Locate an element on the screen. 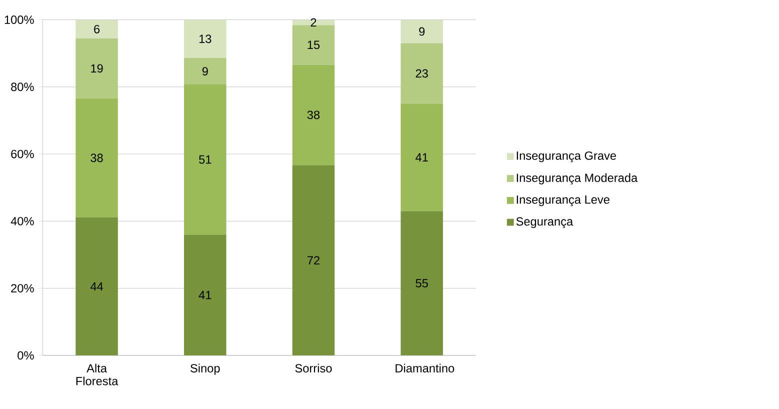 The height and width of the screenshot is (409, 779). annotation: 15 is located at coordinates (314, 45).